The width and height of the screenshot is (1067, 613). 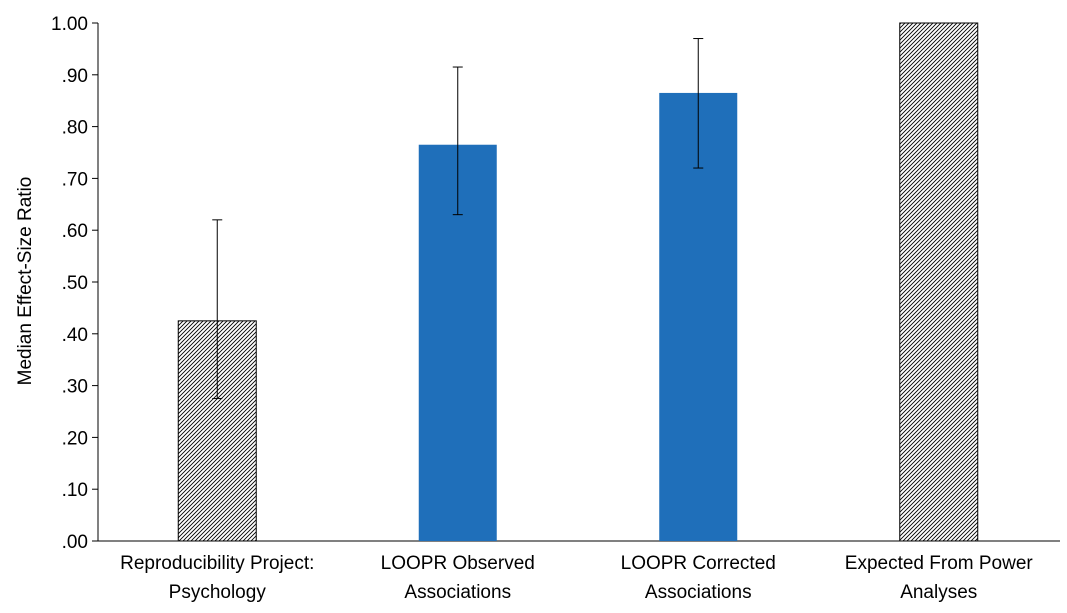 I want to click on y-tick-label: .30, so click(x=75, y=387).